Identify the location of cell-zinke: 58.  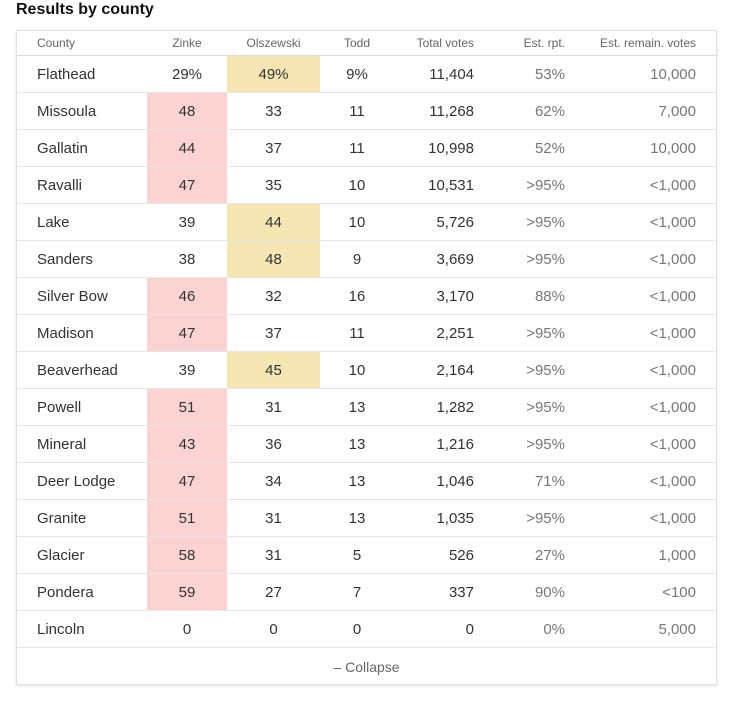
(187, 555).